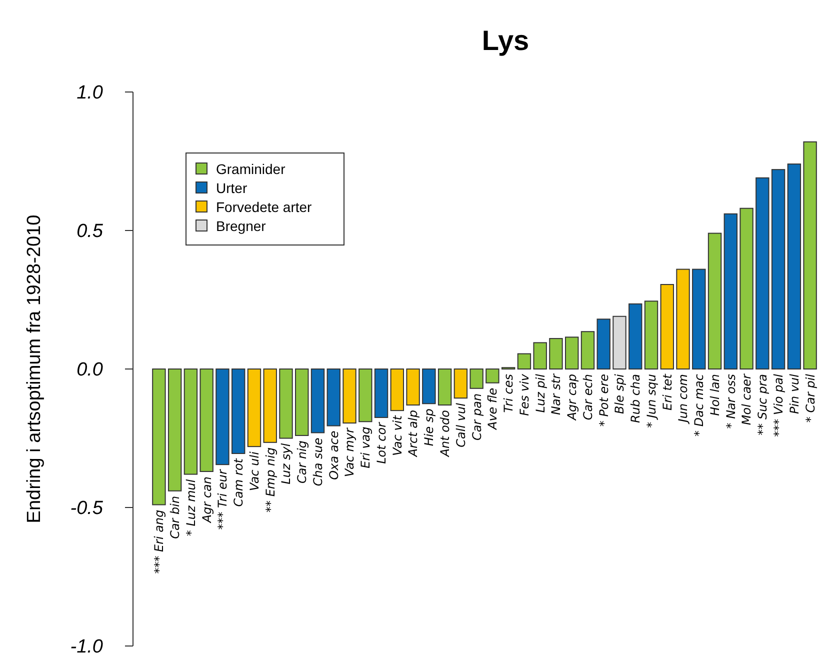 This screenshot has width=831, height=668. I want to click on x-tick-label: * Dac mac, so click(699, 405).